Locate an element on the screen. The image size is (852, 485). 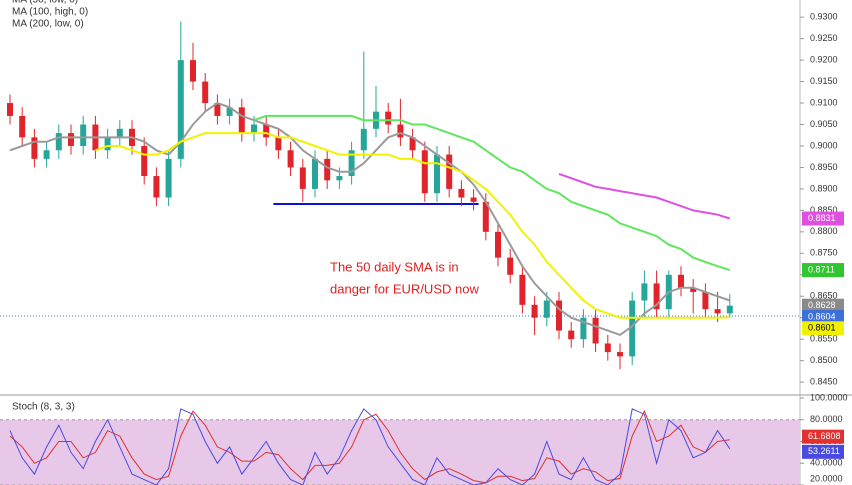
y-tick-label: 0.9300 is located at coordinates (824, 17).